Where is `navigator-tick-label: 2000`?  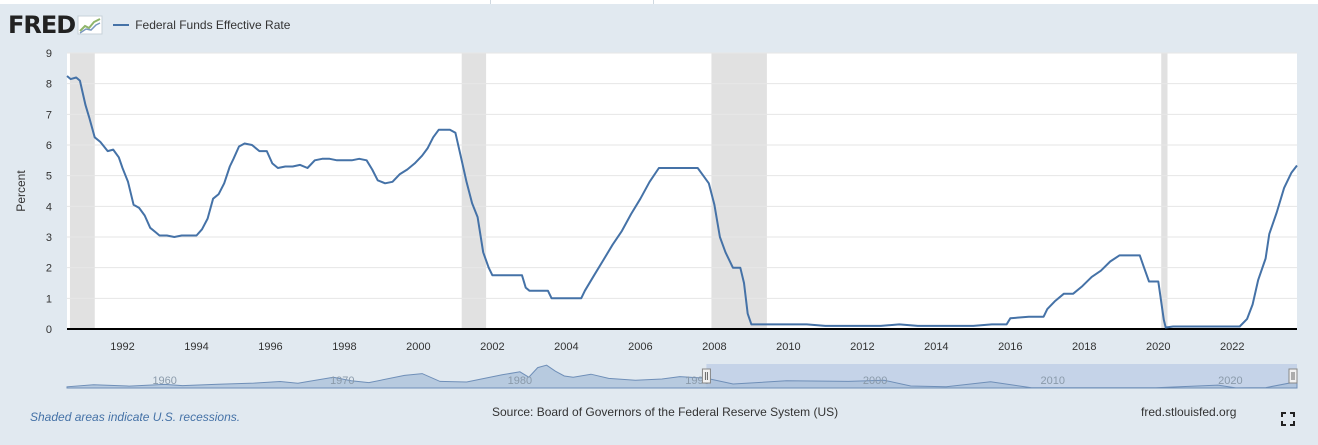
navigator-tick-label: 2000 is located at coordinates (875, 381).